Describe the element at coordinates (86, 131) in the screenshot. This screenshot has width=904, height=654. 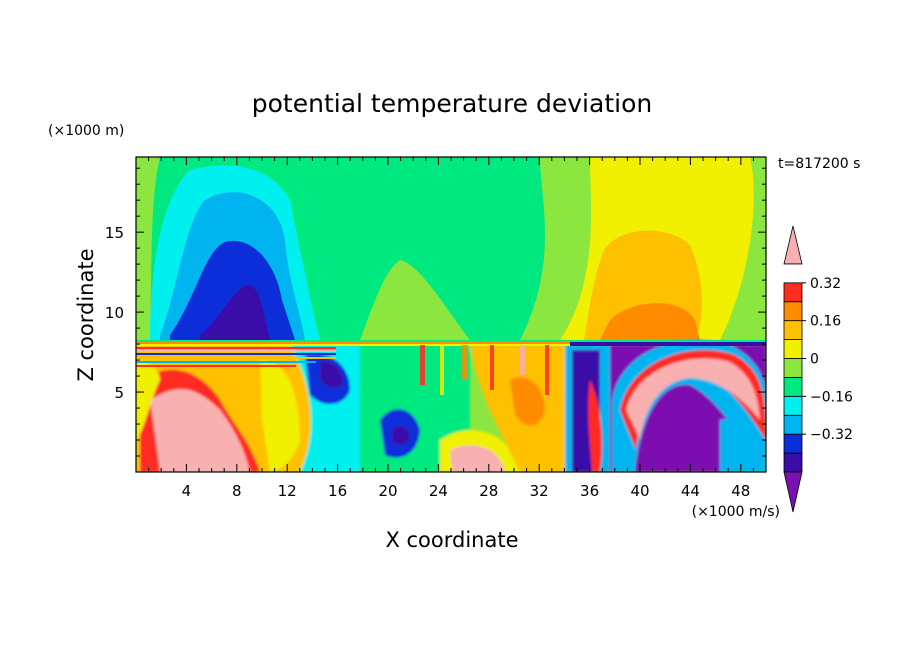
I see `y-unit-label: (×1000 m)` at that location.